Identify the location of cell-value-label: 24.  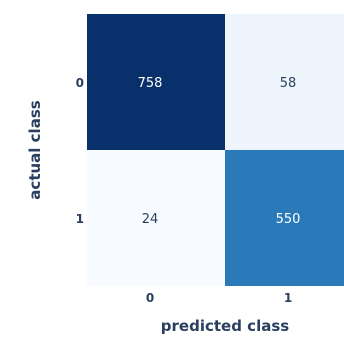
(150, 219).